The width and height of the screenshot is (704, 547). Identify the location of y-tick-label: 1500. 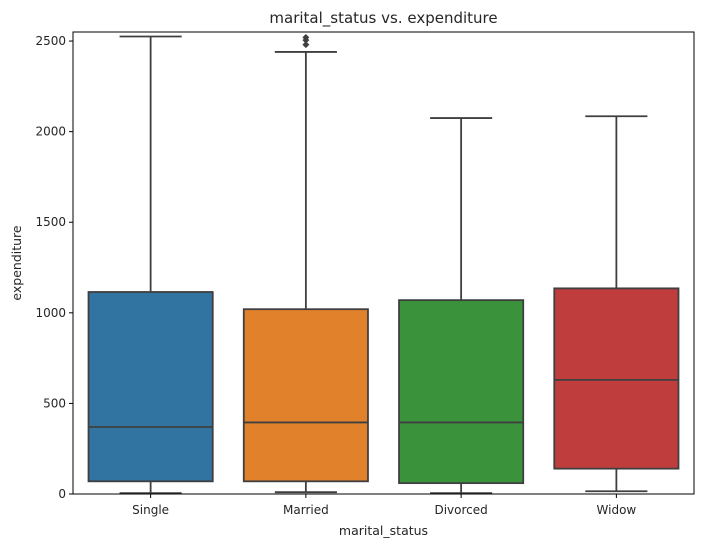
(50, 222).